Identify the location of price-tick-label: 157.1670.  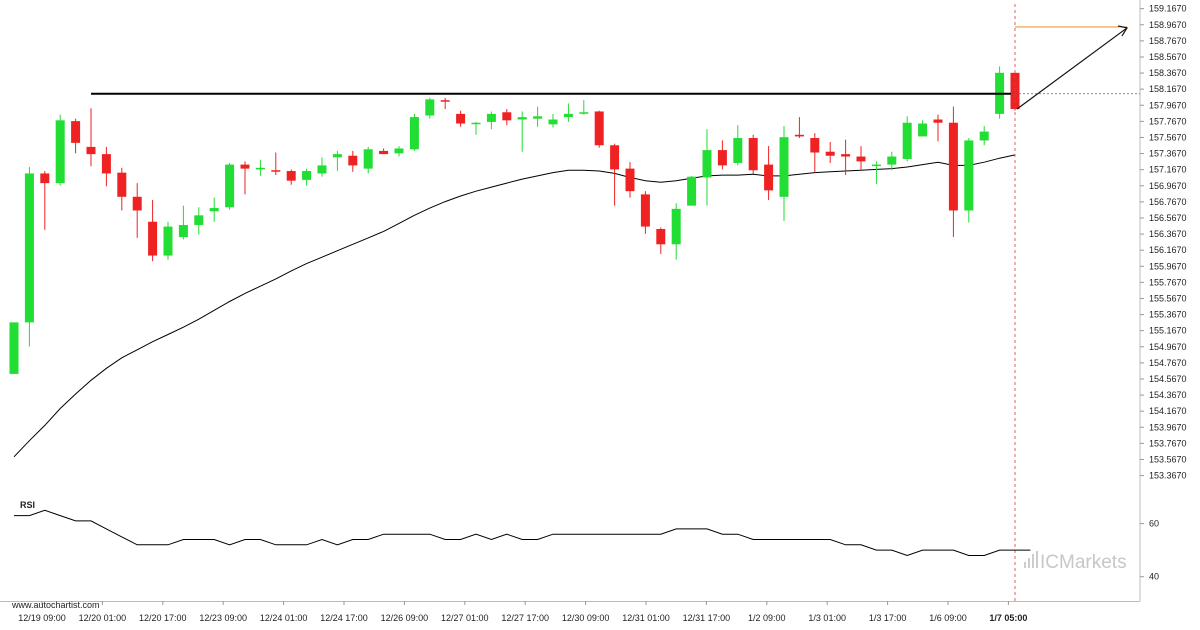
(1168, 170).